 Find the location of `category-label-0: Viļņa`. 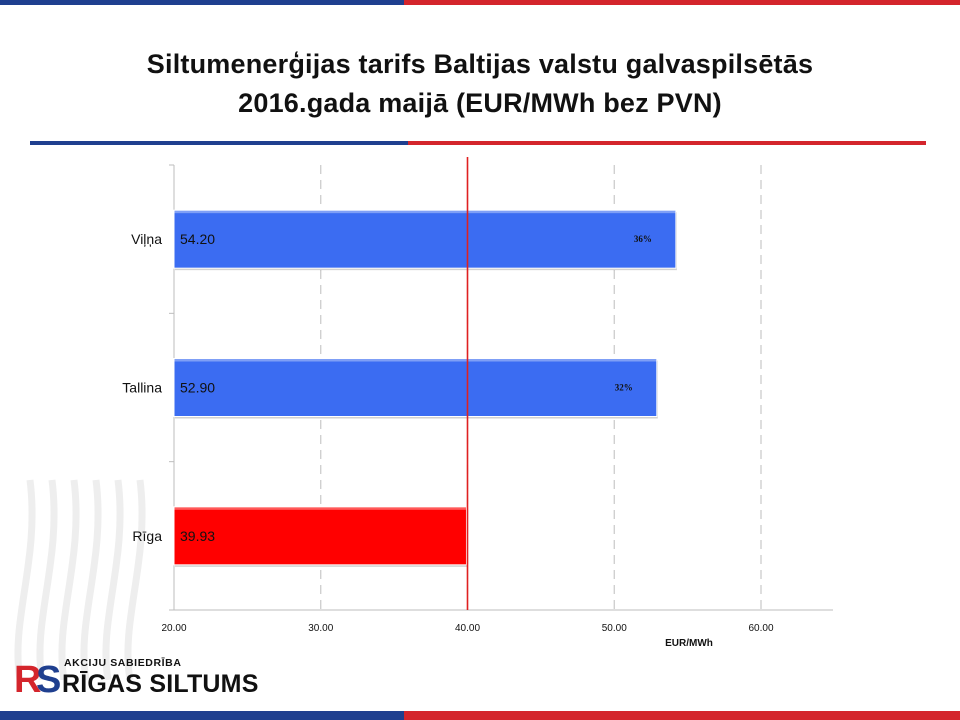

category-label-0: Viļņa is located at coordinates (146, 239).